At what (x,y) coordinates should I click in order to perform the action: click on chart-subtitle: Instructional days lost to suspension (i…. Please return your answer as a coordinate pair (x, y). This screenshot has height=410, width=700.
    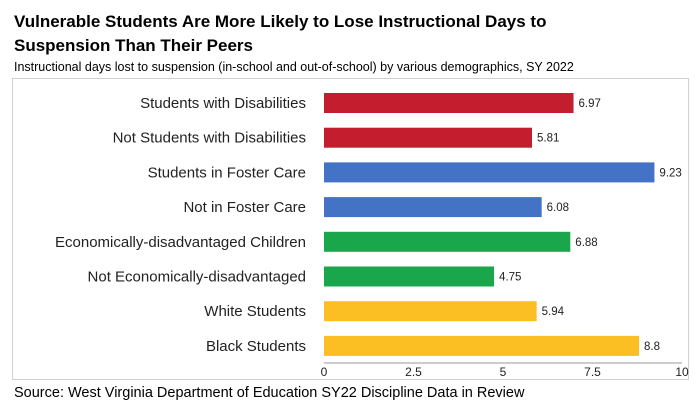
    Looking at the image, I should click on (294, 67).